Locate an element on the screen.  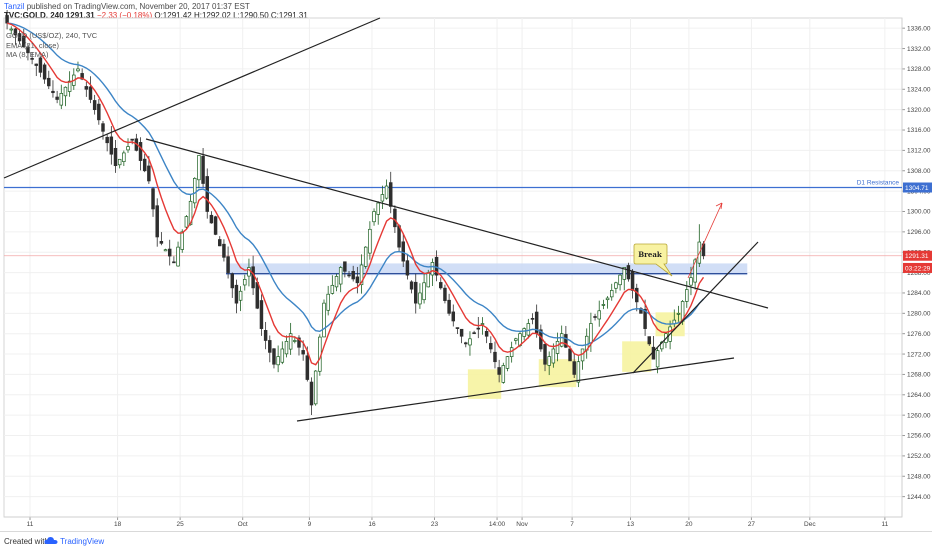
legend-ema: EMA (21, close) is located at coordinates (32, 45).